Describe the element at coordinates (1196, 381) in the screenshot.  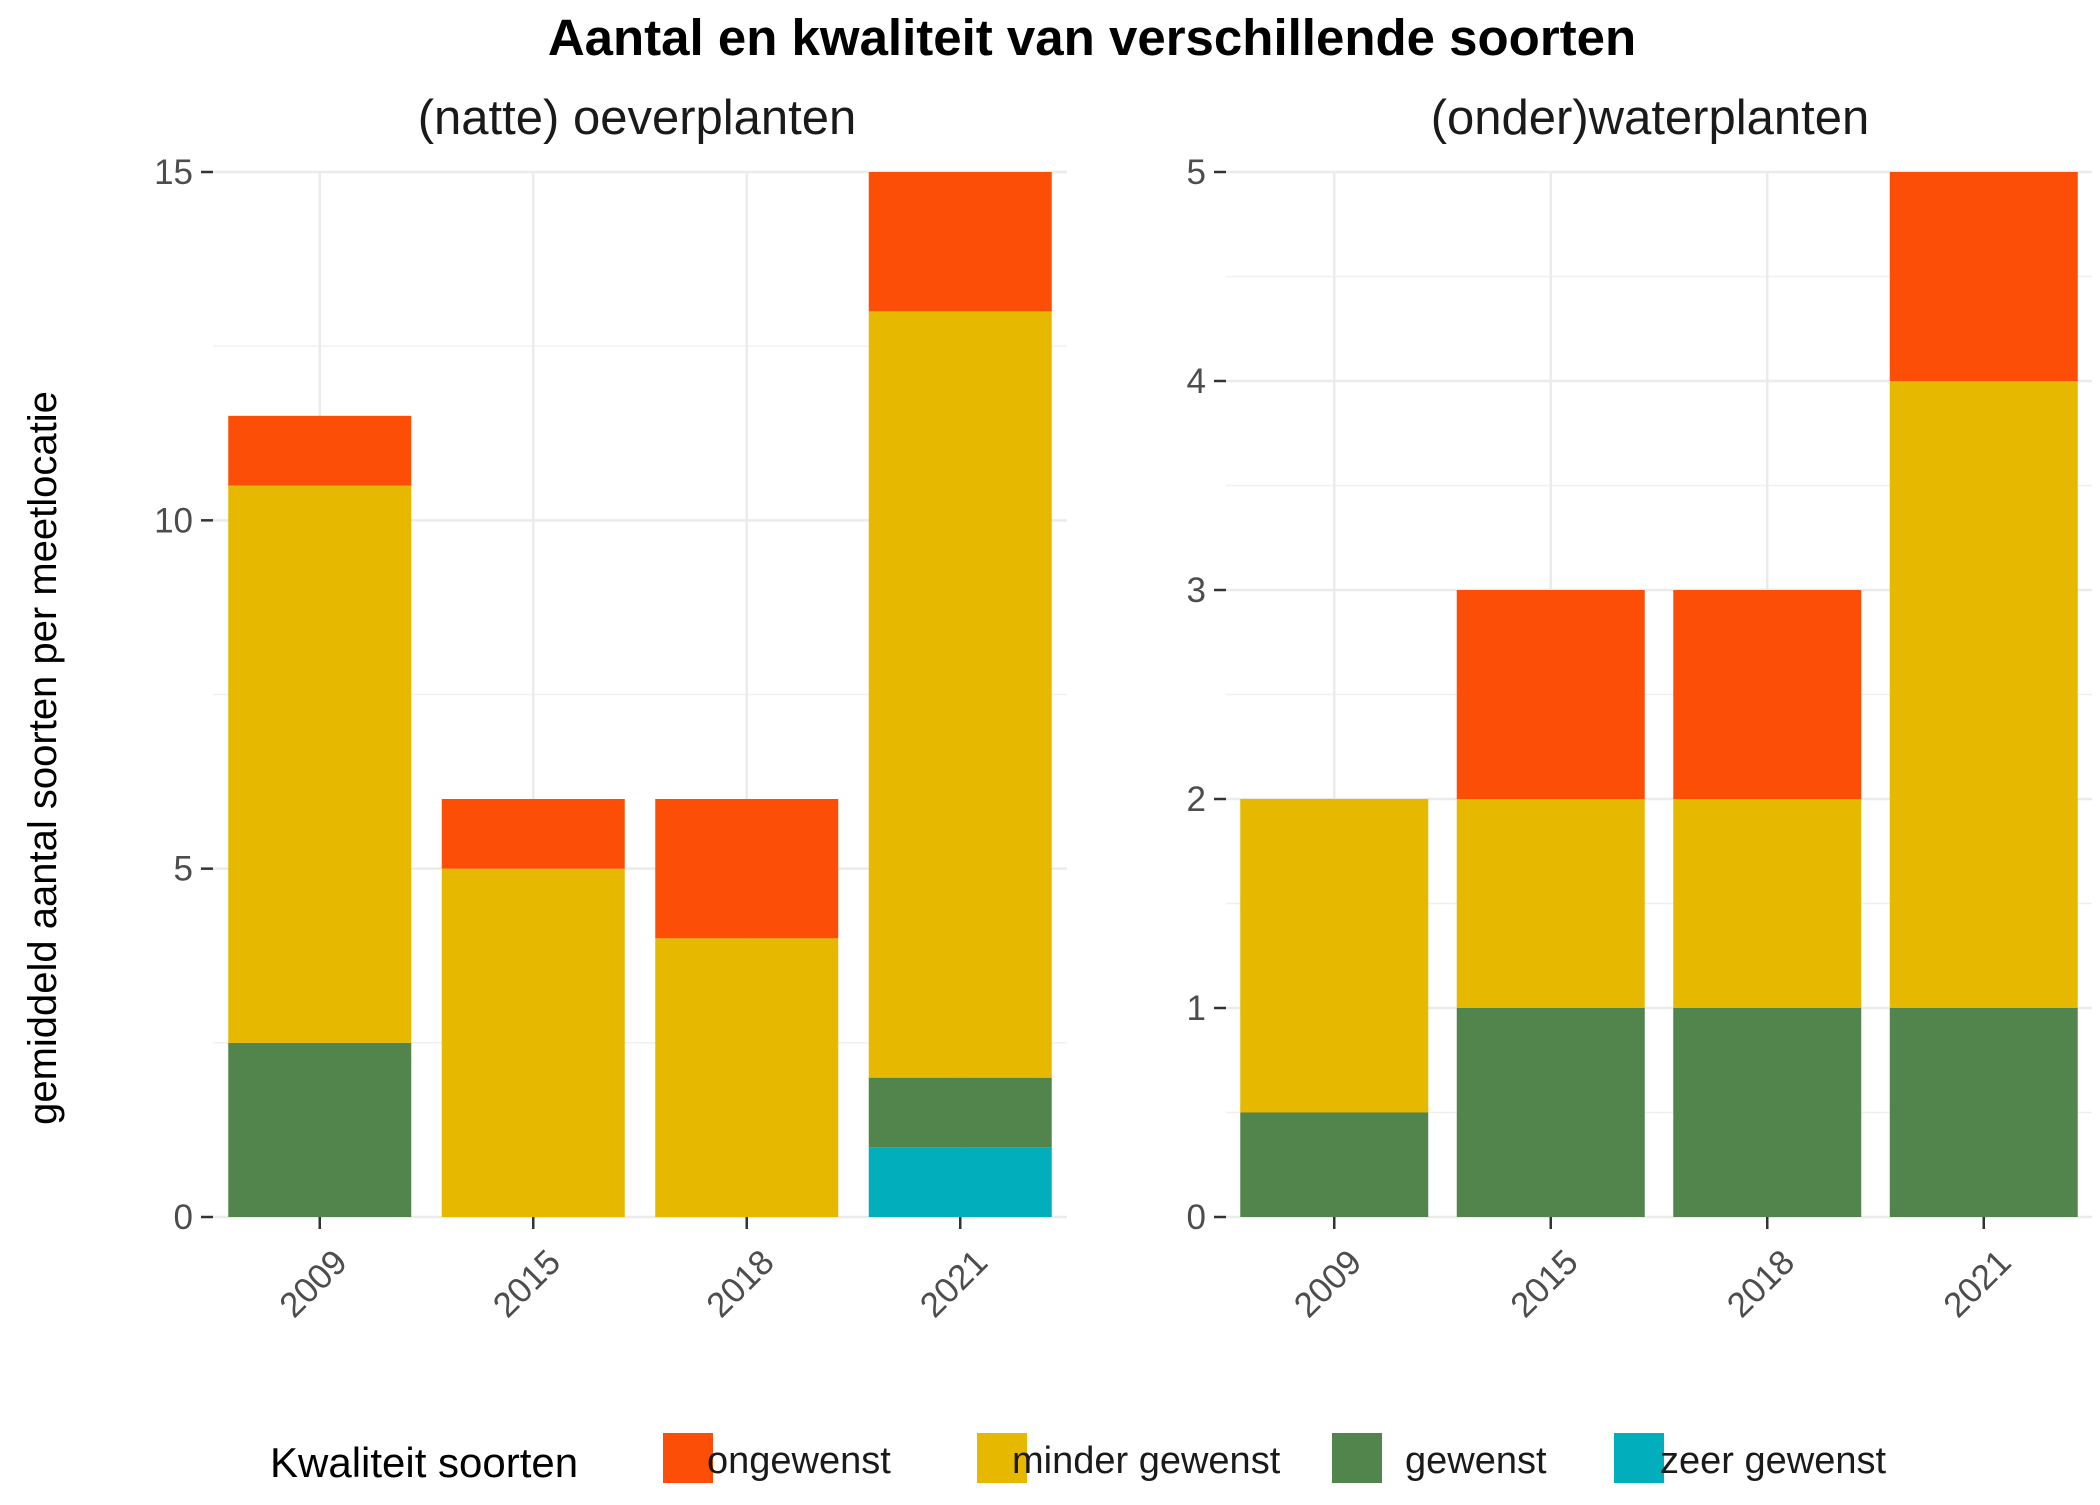
I see `y-tick-label: 4` at that location.